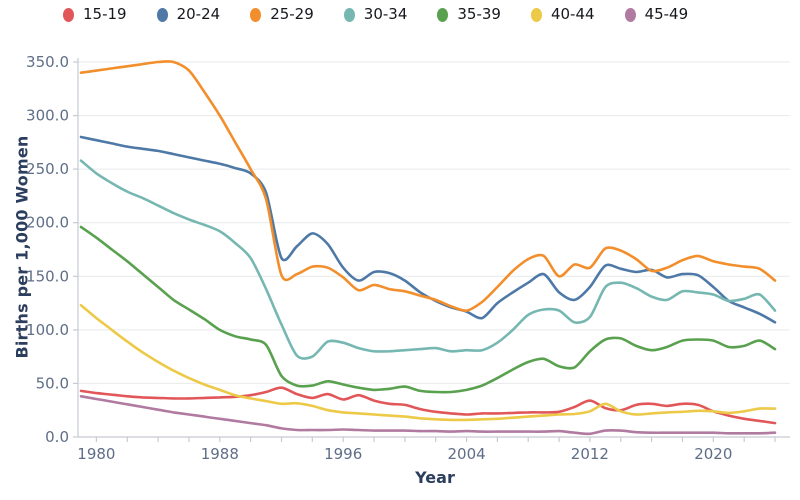 This screenshot has height=500, width=800. I want to click on legend-item-30-34: 30-34, so click(375, 14).